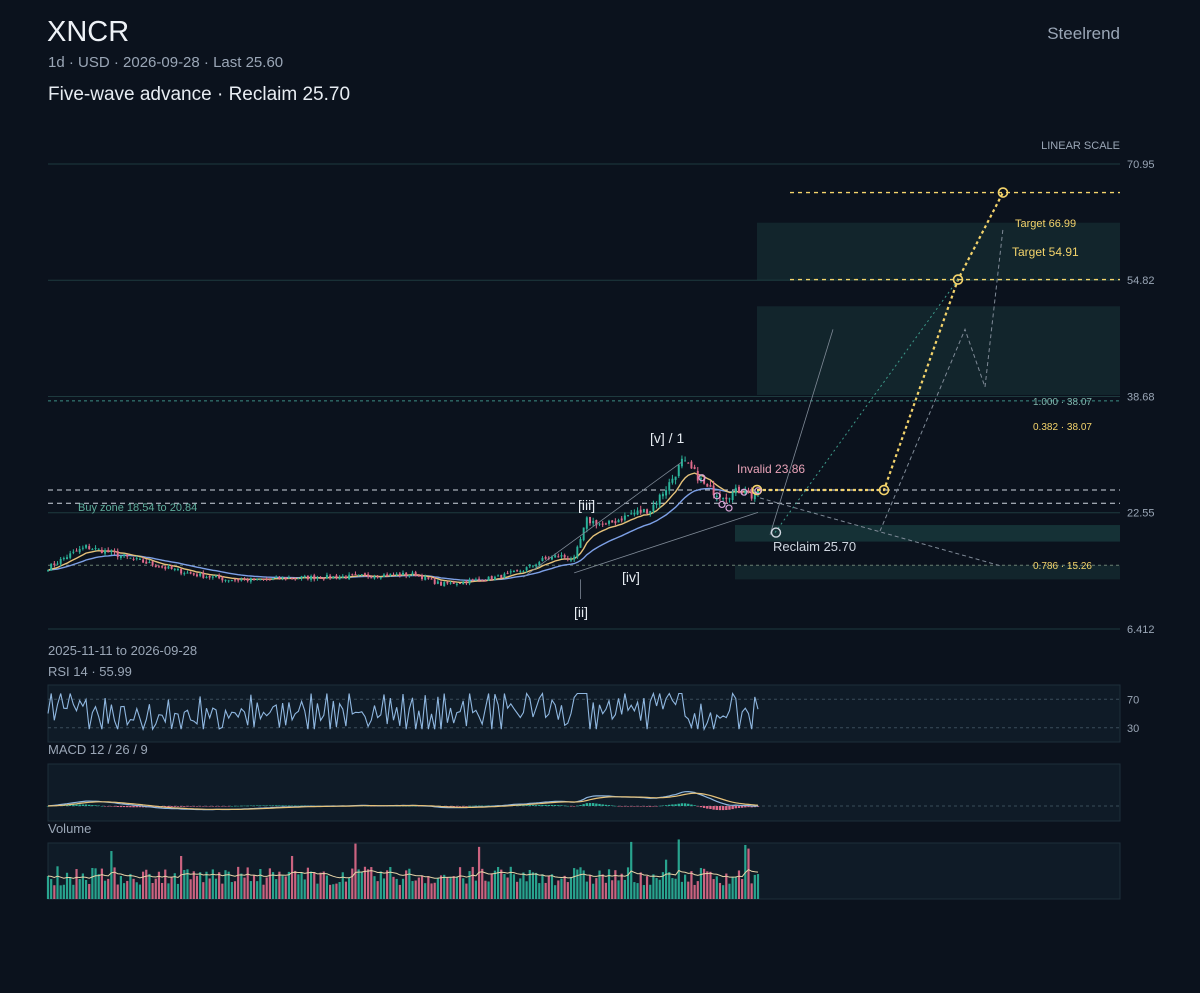  I want to click on rsi-line, so click(403, 711).